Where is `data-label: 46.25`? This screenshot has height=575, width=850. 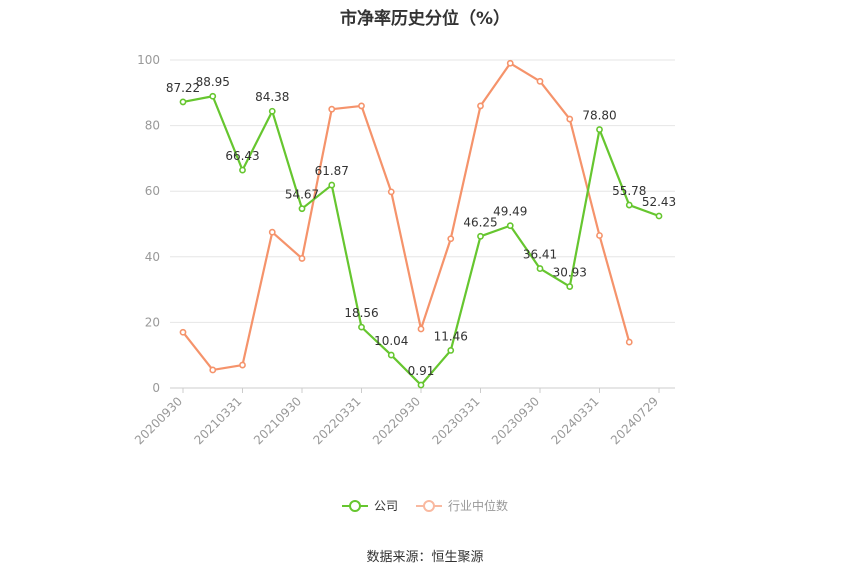 data-label: 46.25 is located at coordinates (480, 222).